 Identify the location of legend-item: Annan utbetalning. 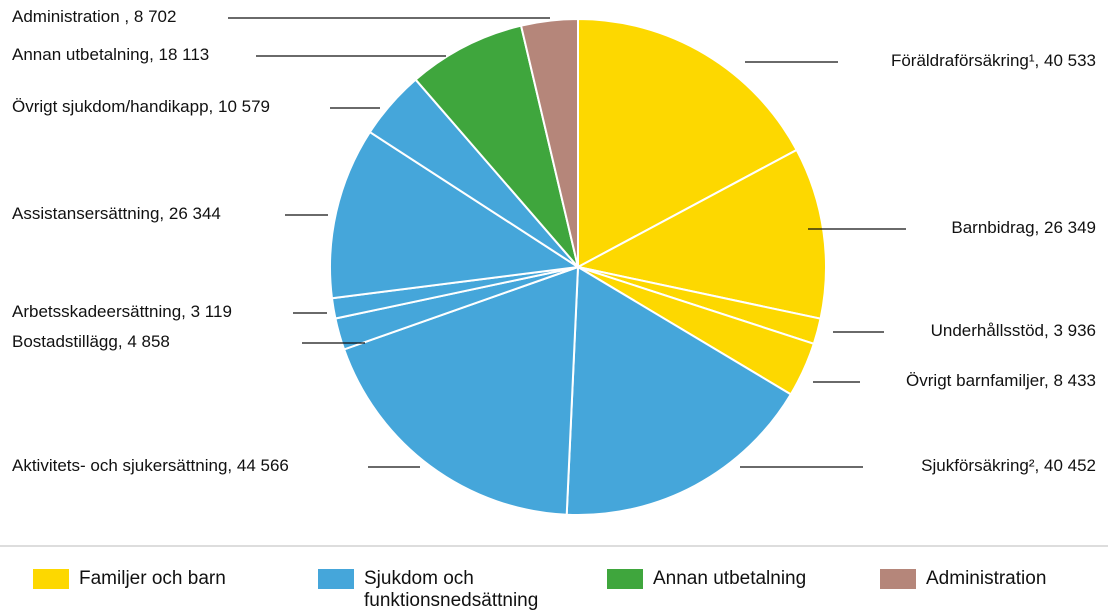
(725, 579).